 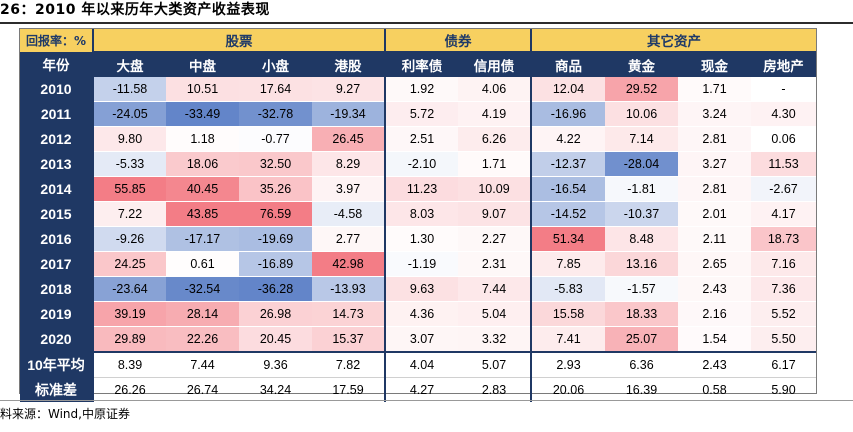 What do you see at coordinates (567, 364) in the screenshot?
I see `value-cell: 2.93` at bounding box center [567, 364].